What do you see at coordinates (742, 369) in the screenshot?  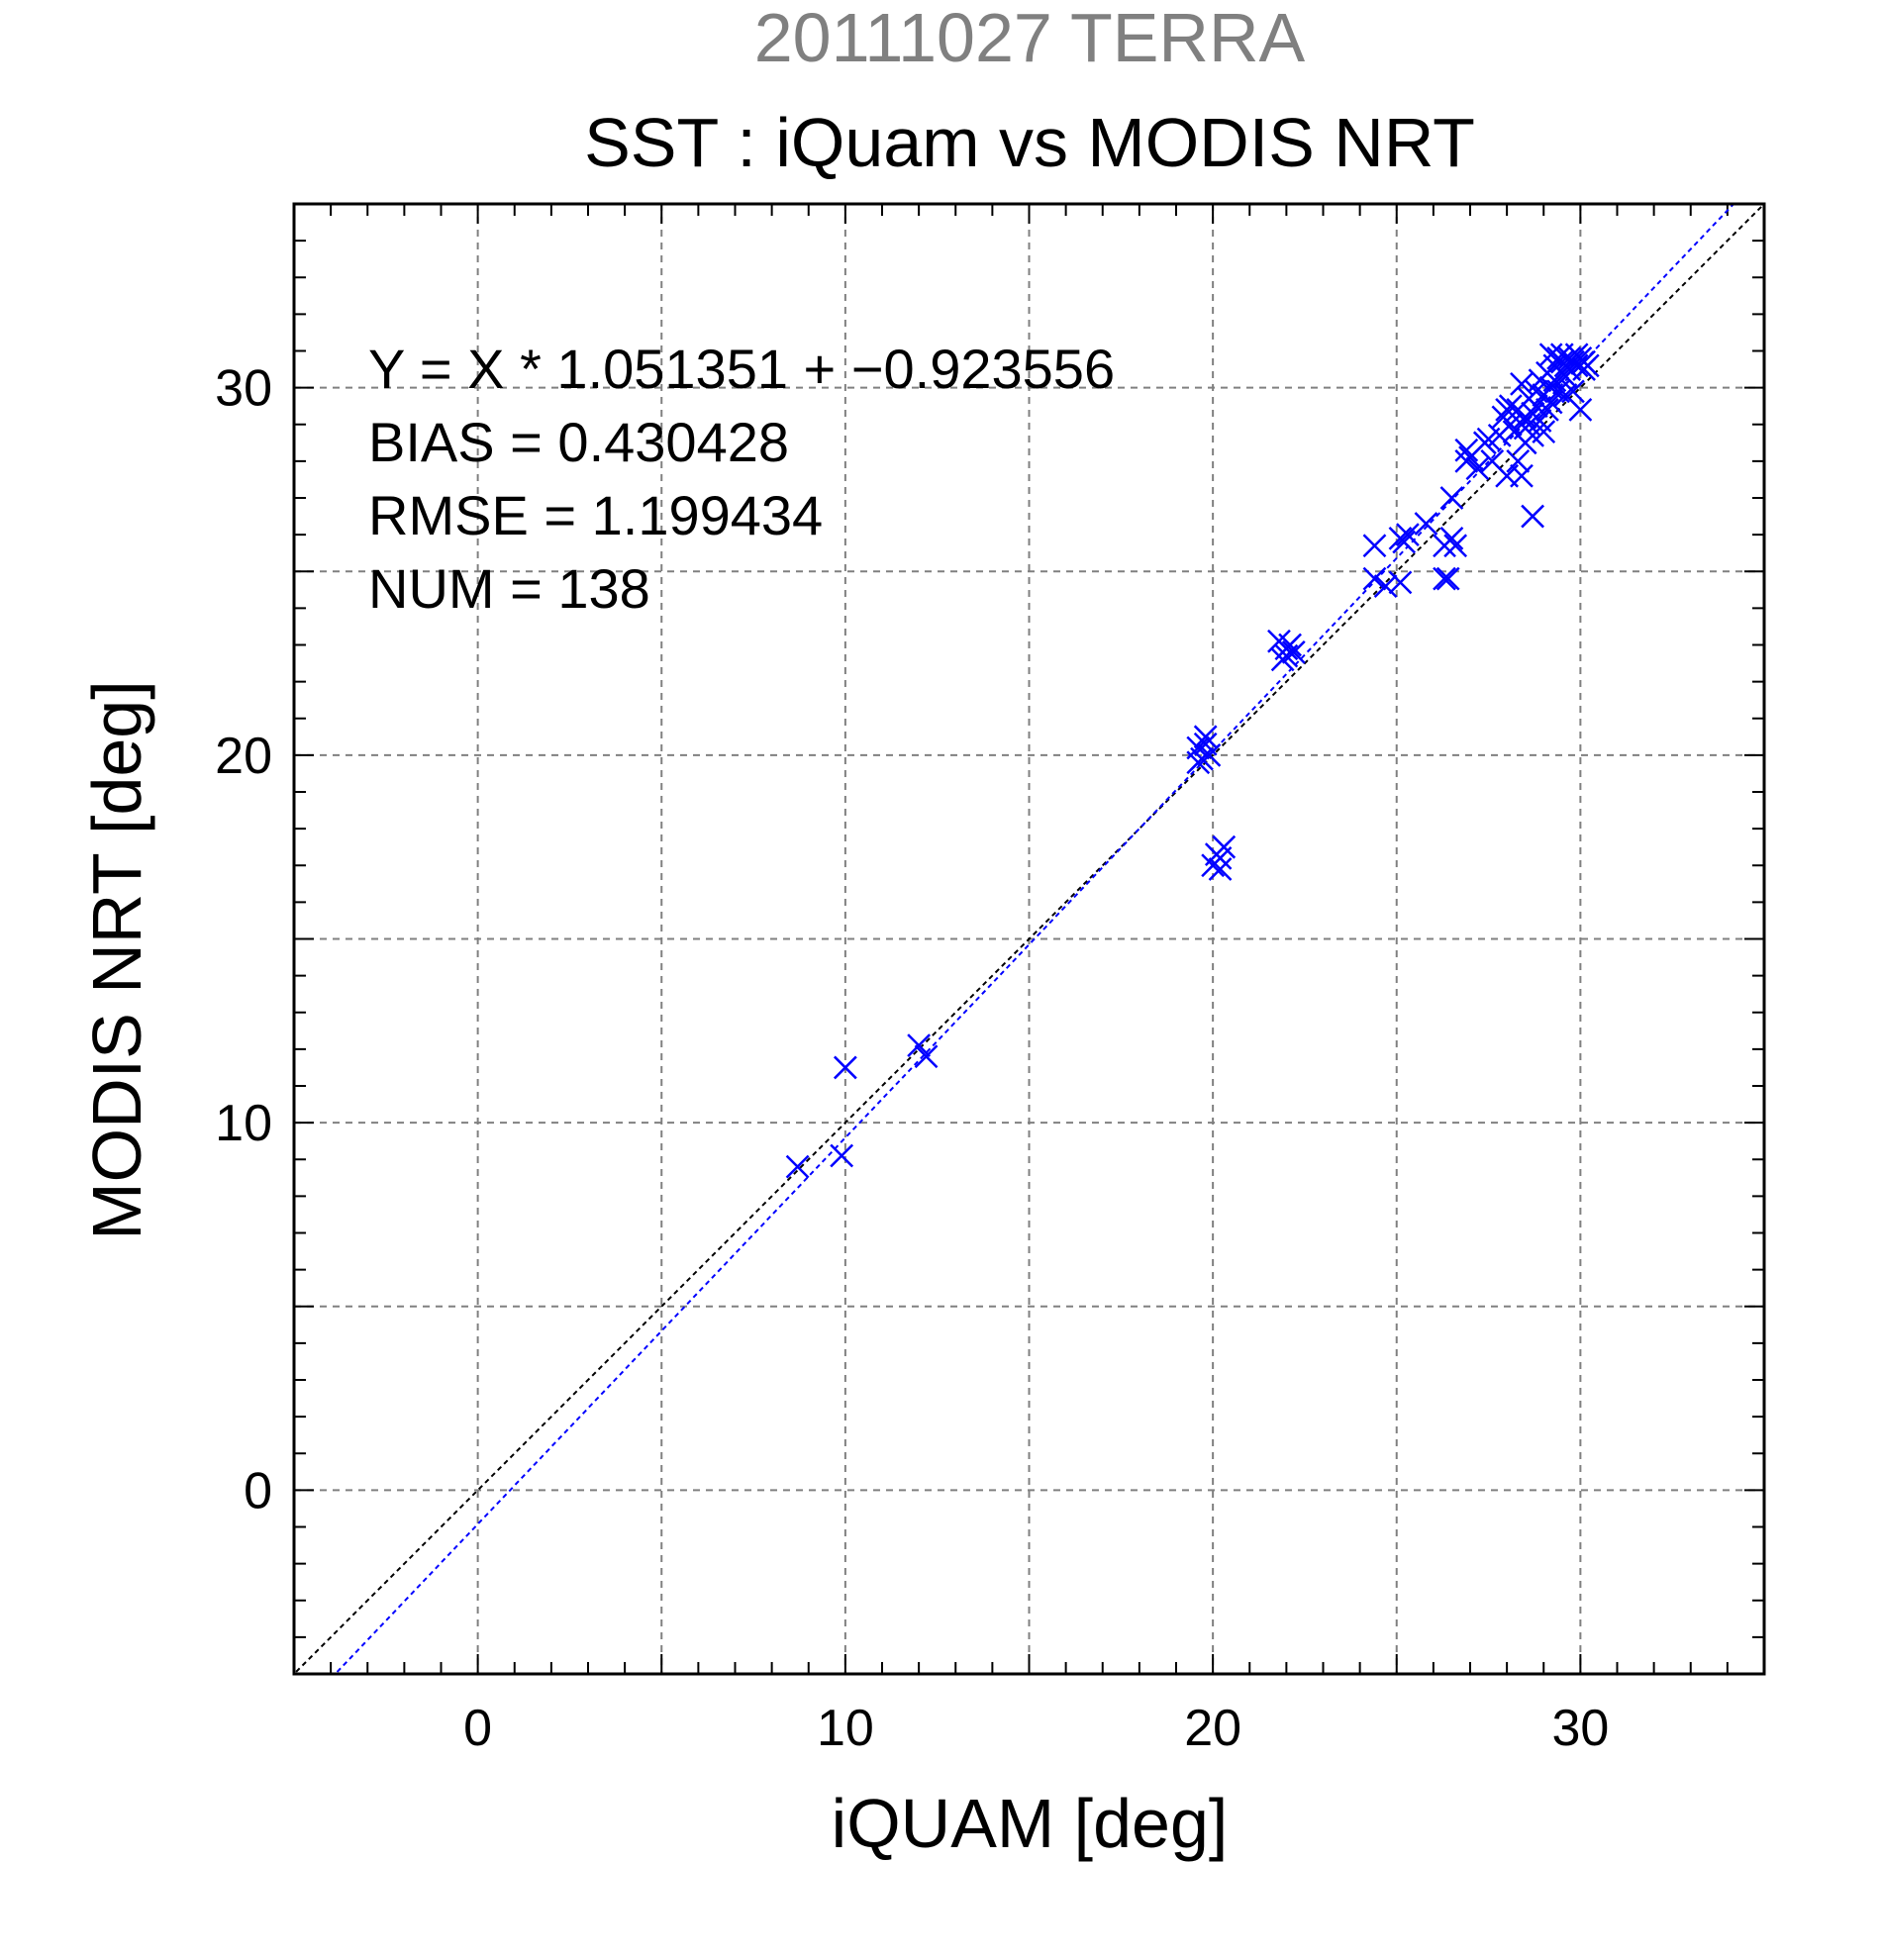 I see `stats-regression: Y = X * 1.051351 + −0.923556` at bounding box center [742, 369].